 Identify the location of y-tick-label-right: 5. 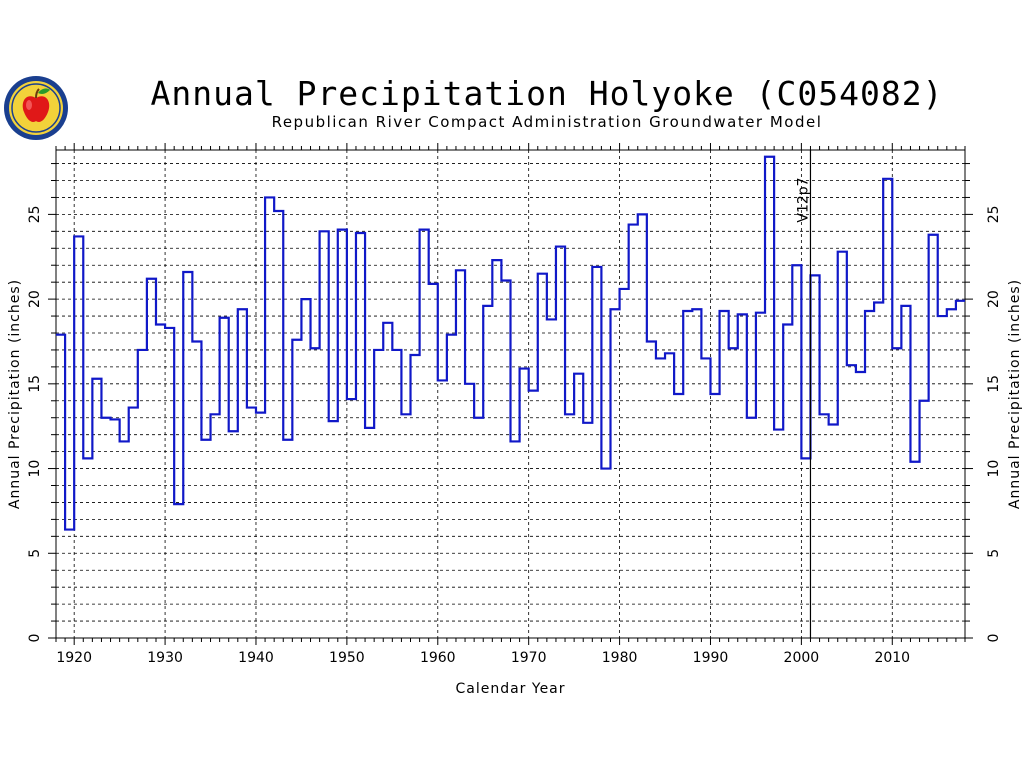
(994, 553).